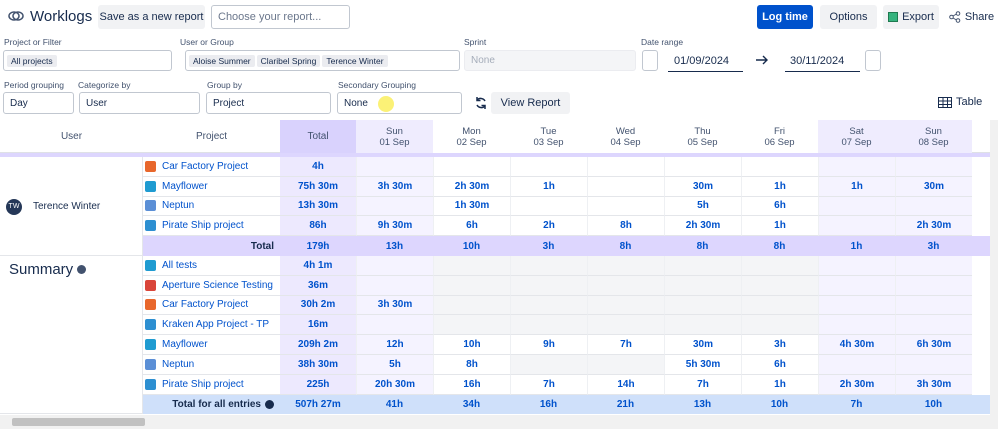 This screenshot has width=998, height=429. I want to click on total-cell: 86h, so click(318, 226).